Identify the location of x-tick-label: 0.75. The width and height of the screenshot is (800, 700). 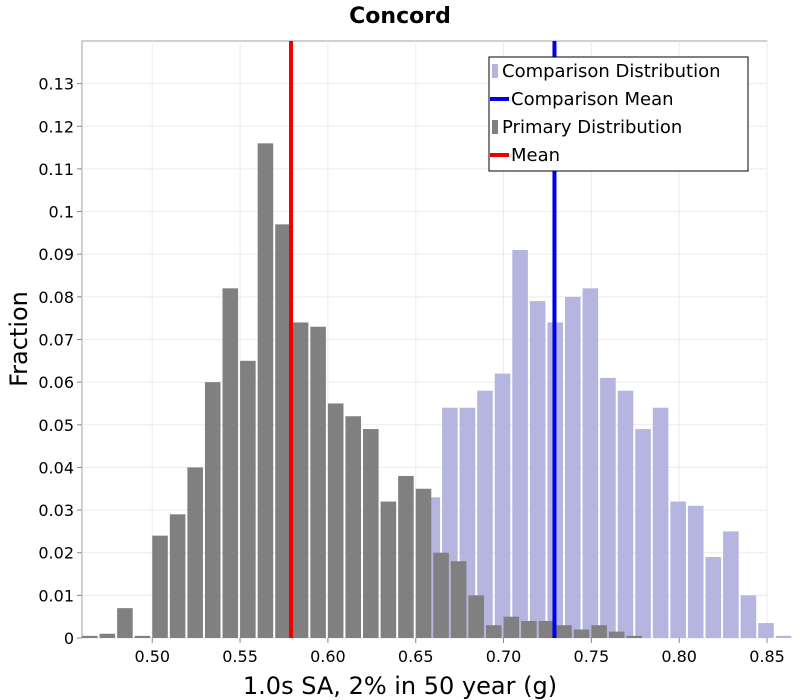
(592, 656).